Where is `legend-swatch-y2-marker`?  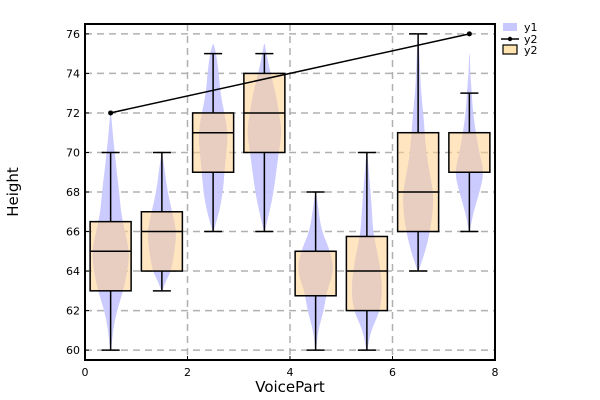 legend-swatch-y2-marker is located at coordinates (510, 39).